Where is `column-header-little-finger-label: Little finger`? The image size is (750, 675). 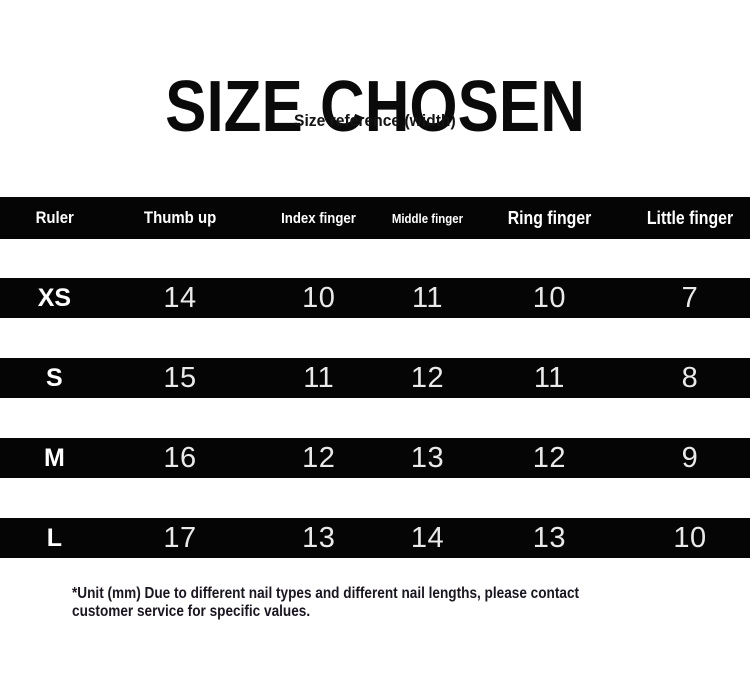
column-header-little-finger-label: Little finger is located at coordinates (690, 217).